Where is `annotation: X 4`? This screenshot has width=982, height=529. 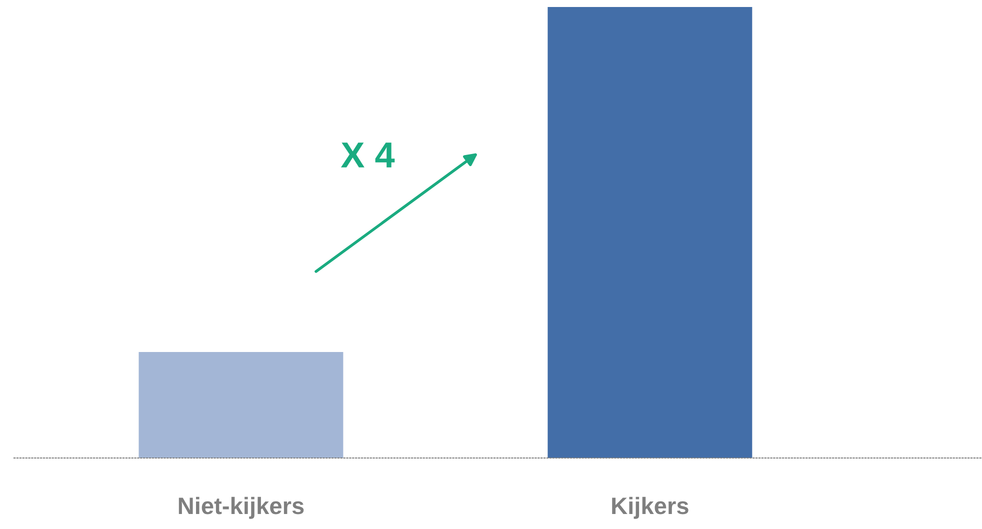
annotation: X 4 is located at coordinates (367, 155).